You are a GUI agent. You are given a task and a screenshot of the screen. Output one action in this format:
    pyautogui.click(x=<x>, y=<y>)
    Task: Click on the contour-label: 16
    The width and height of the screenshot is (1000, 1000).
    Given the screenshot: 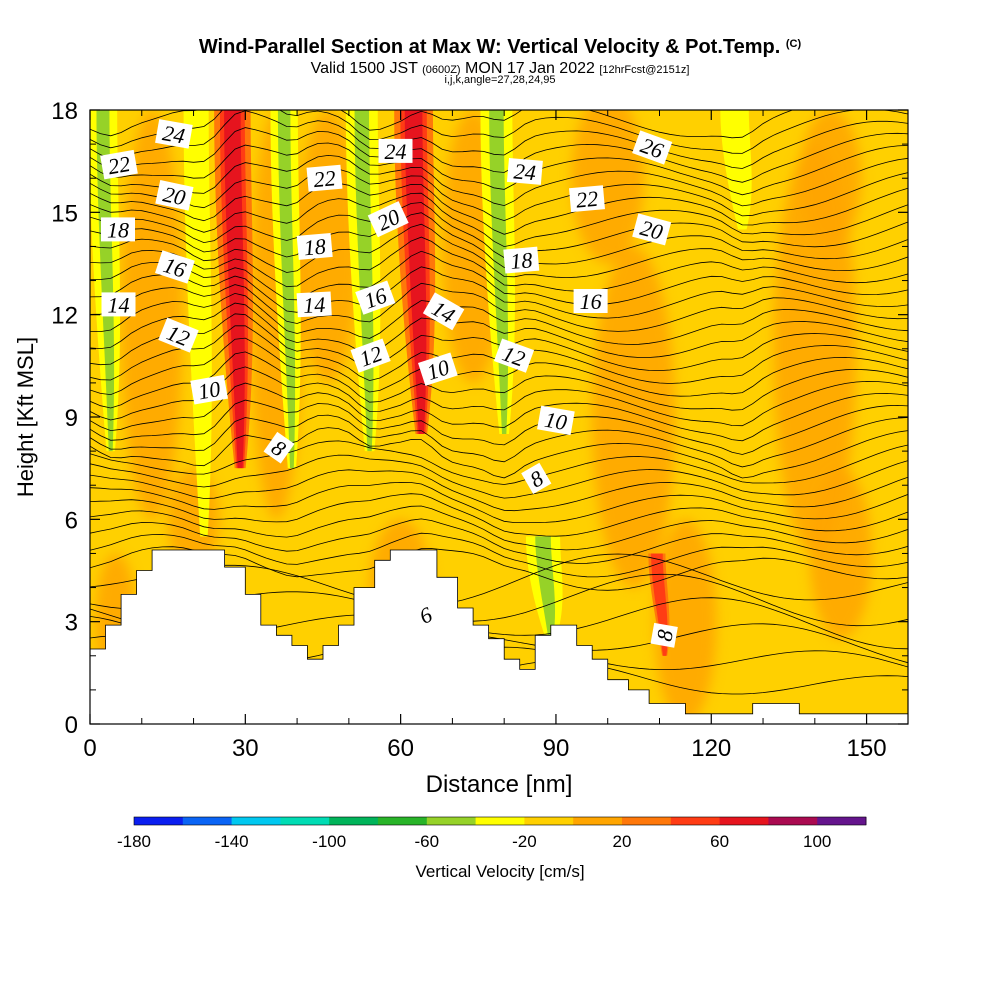 What is the action you would take?
    pyautogui.click(x=590, y=301)
    